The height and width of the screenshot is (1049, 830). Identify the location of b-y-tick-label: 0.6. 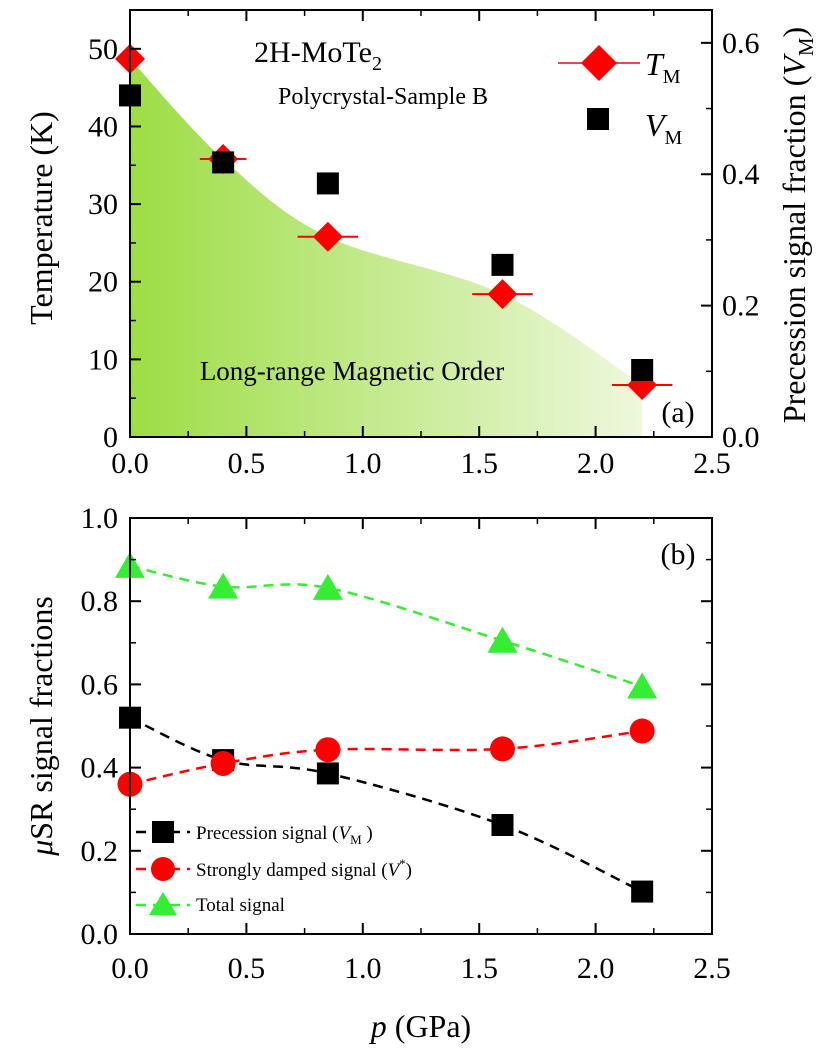
(100, 684).